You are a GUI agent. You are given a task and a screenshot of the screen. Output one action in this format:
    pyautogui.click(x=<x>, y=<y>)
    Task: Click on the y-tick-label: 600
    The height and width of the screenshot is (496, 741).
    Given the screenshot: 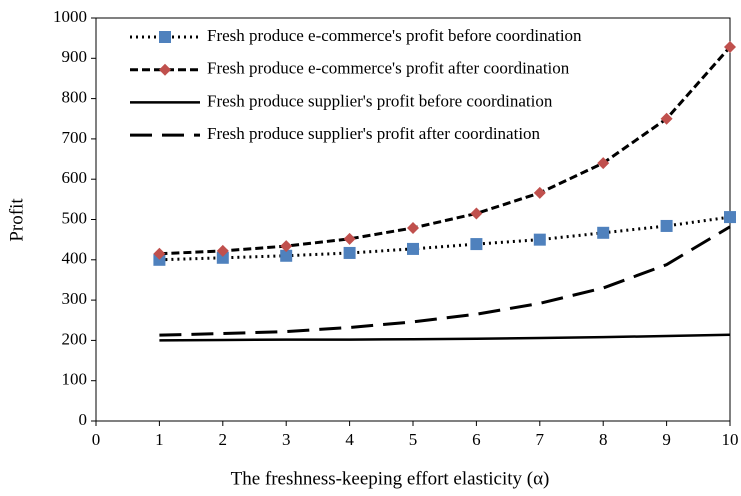 What is the action you would take?
    pyautogui.click(x=75, y=177)
    